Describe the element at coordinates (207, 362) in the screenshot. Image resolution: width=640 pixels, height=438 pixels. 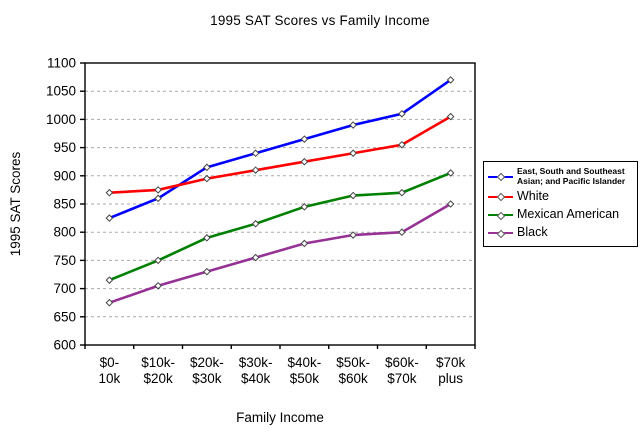
I see `x-tick-label: $20k-` at that location.